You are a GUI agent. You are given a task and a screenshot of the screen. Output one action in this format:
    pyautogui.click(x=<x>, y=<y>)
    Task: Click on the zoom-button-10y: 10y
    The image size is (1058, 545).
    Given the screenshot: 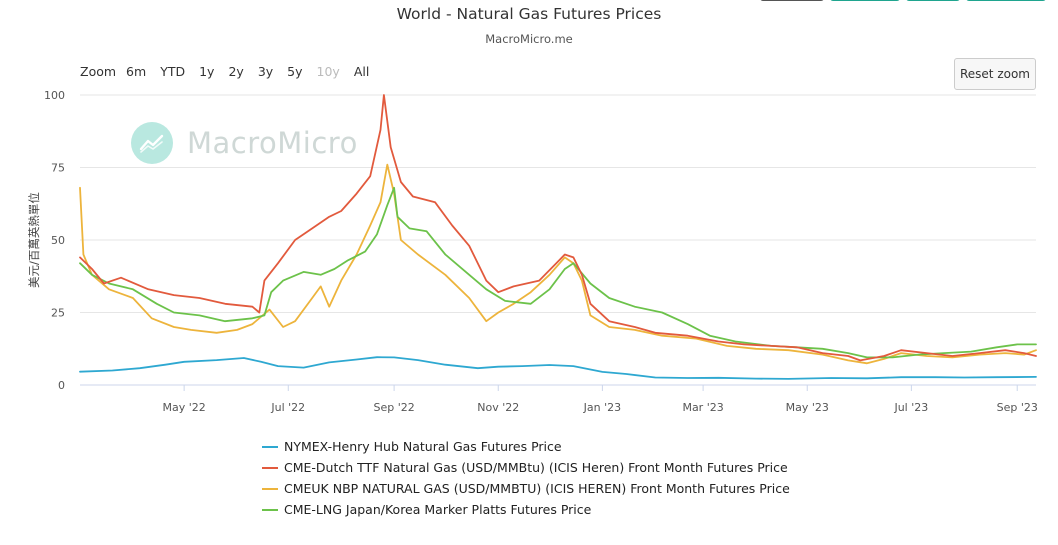 What is the action you would take?
    pyautogui.click(x=328, y=71)
    